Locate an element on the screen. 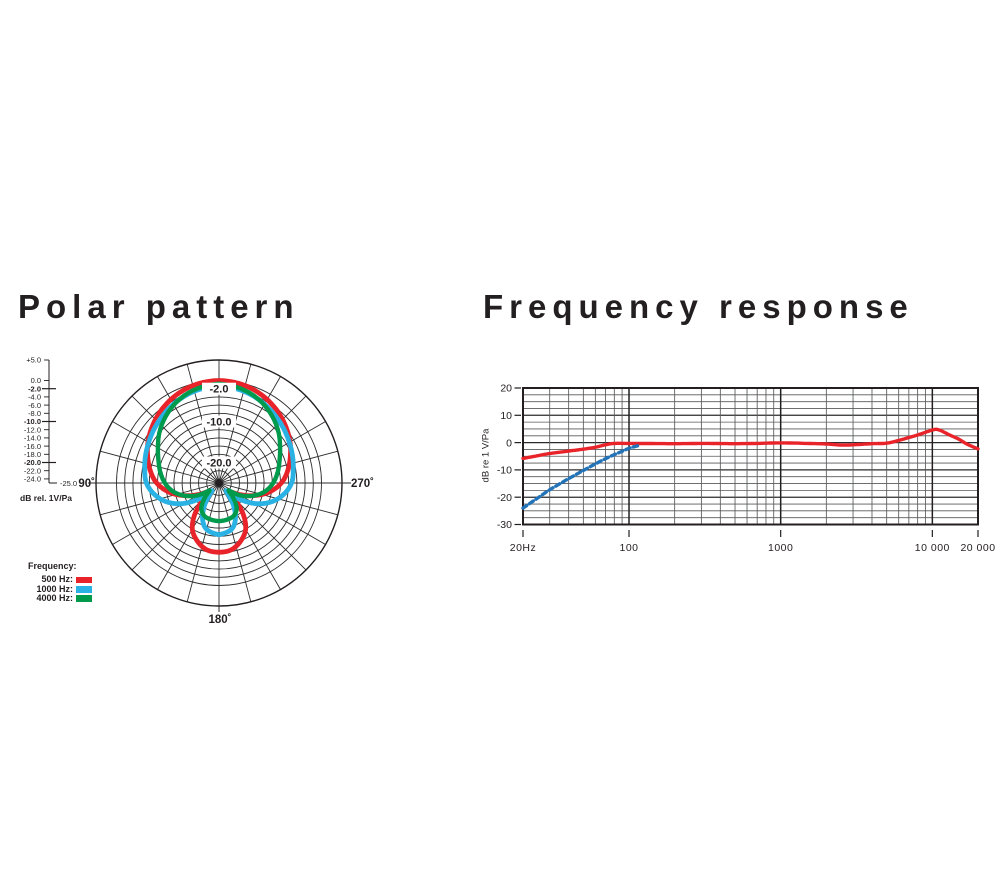 The height and width of the screenshot is (875, 1000). freq-y-axis-label: dB re 1 V/Pa is located at coordinates (486, 455).